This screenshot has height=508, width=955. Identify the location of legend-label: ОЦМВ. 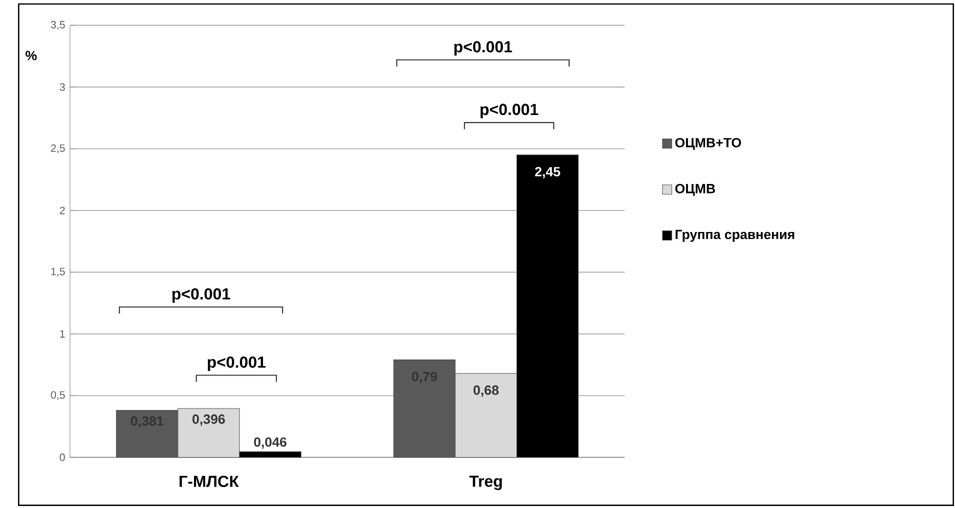
(695, 190).